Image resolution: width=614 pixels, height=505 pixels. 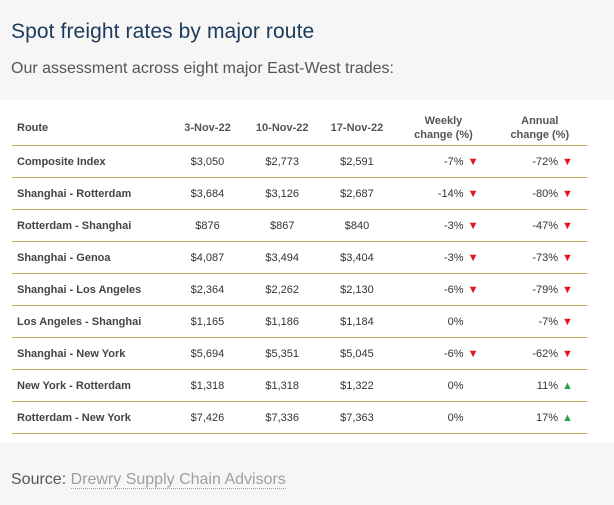 What do you see at coordinates (443, 135) in the screenshot?
I see `header-weekly-line-2: change (%)` at bounding box center [443, 135].